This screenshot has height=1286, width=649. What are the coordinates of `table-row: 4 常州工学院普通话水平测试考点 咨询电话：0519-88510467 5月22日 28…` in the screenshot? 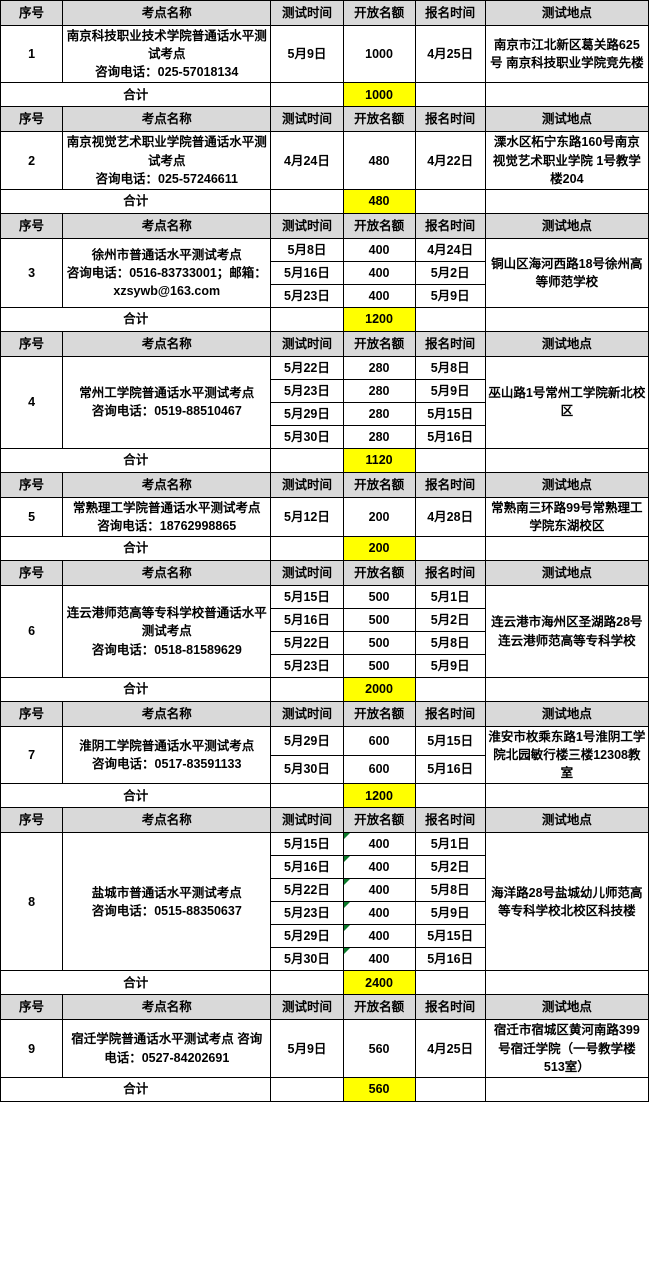 It's located at (324, 402).